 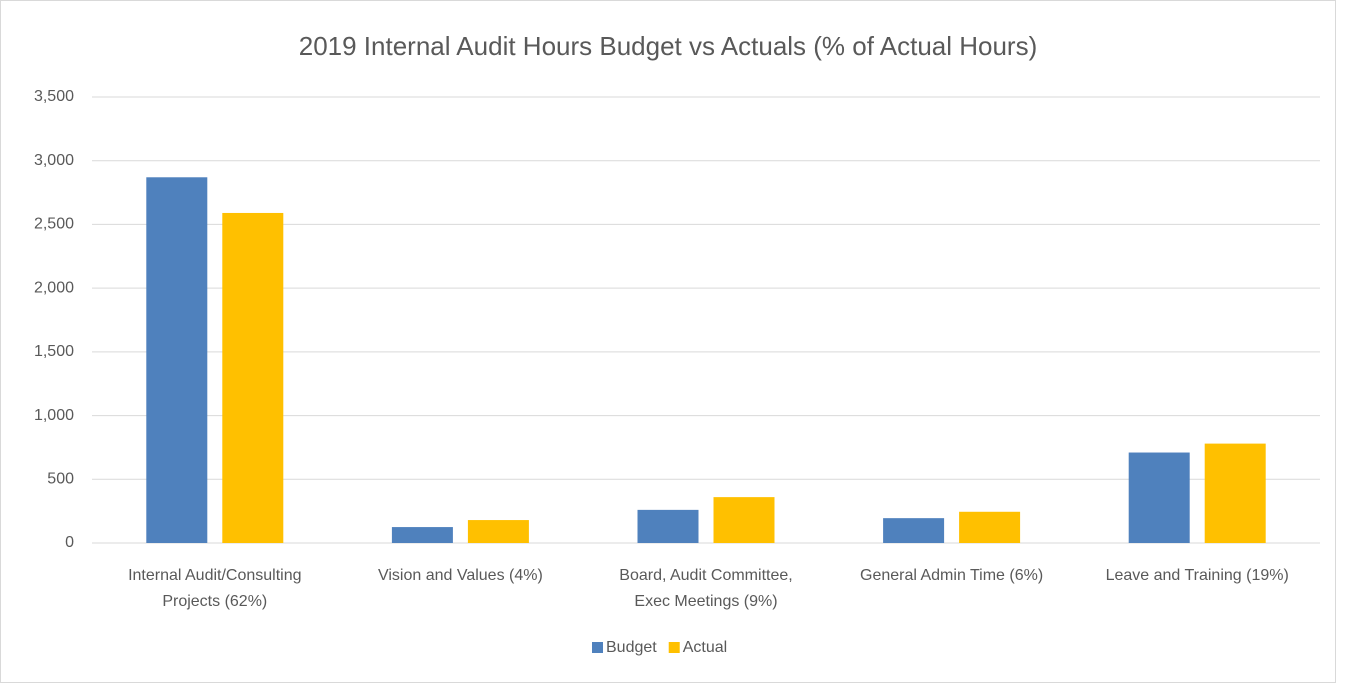 I want to click on x-tick-label: Board, Audit Committee,, so click(x=705, y=575).